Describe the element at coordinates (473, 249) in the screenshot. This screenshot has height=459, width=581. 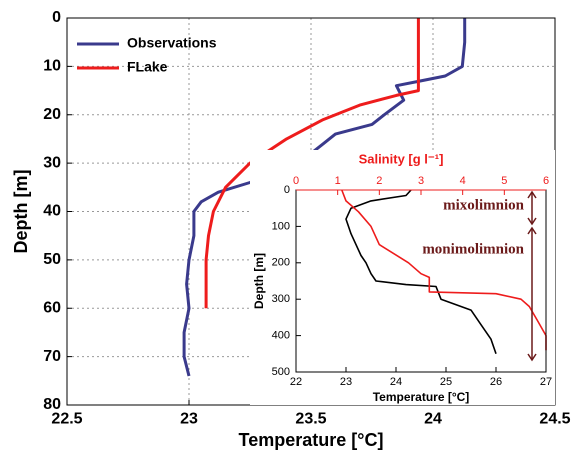
I see `annotation: monimolimnion` at that location.